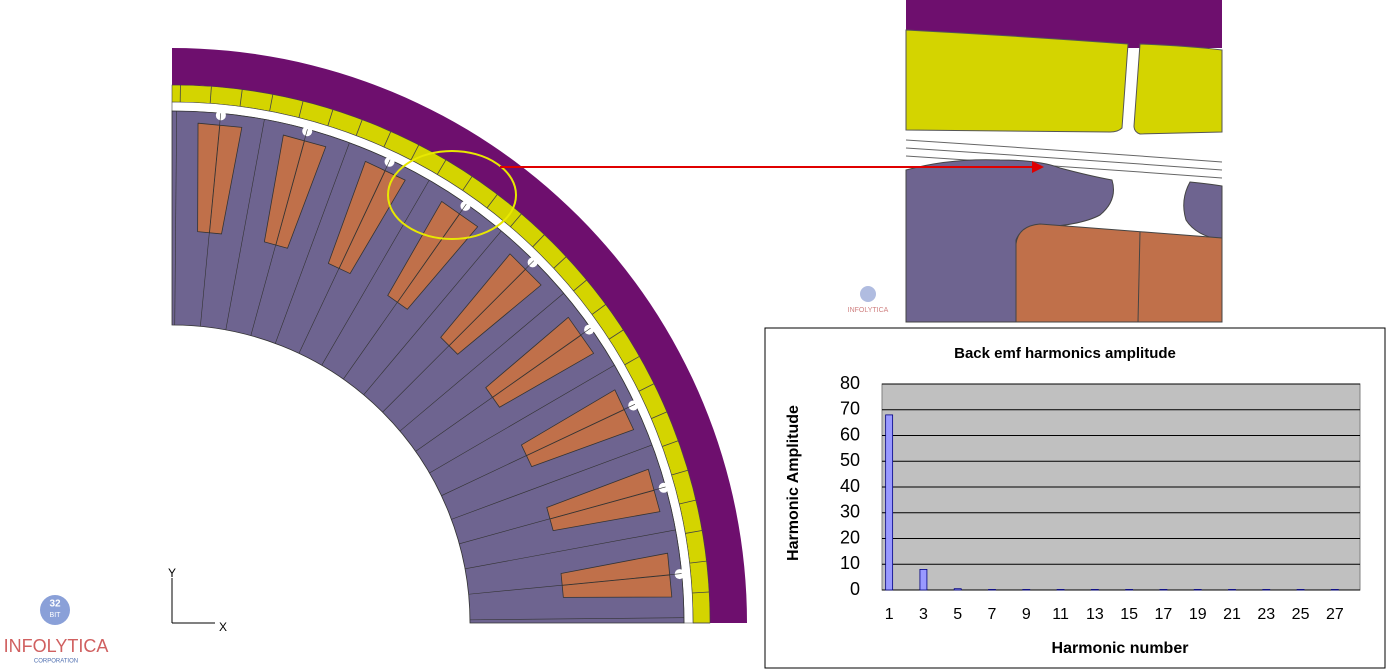 The height and width of the screenshot is (672, 1388). What do you see at coordinates (850, 486) in the screenshot?
I see `y-tick-label: 40` at bounding box center [850, 486].